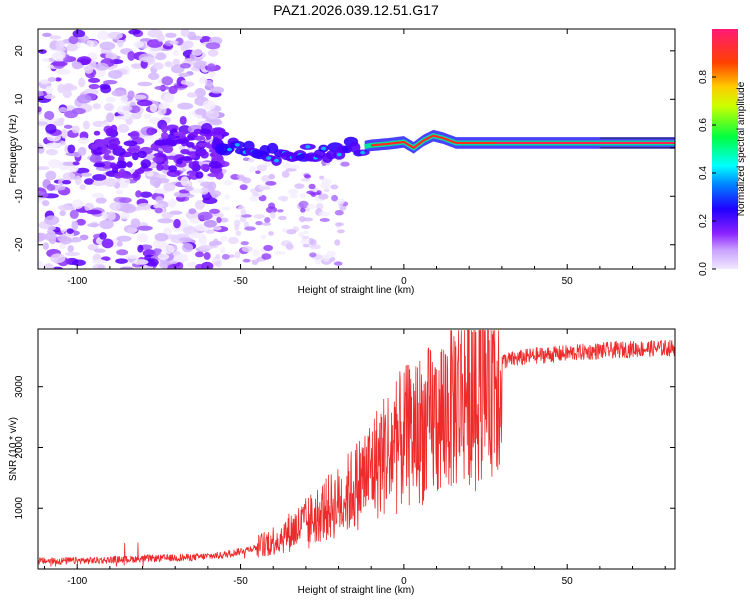 The height and width of the screenshot is (600, 750). I want to click on snr-y-axis-label: SNR (10 * v/v), so click(13, 449).